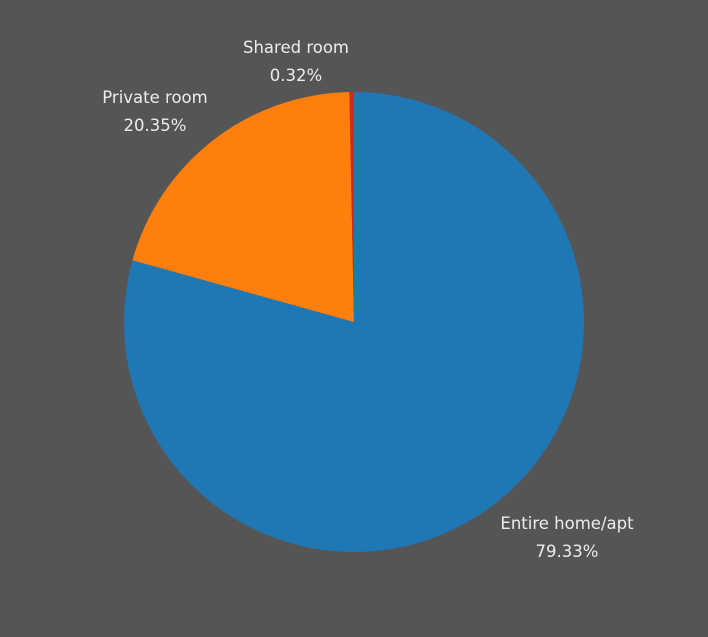 The image size is (708, 637). I want to click on label-shared-room-value: 0.32%, so click(296, 75).